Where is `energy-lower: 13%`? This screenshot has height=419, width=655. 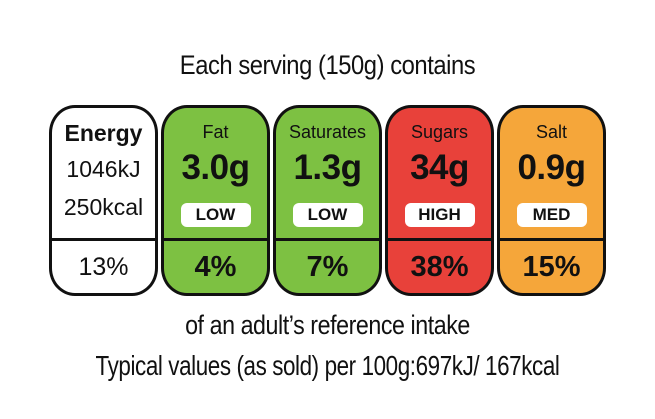
energy-lower: 13% is located at coordinates (103, 267).